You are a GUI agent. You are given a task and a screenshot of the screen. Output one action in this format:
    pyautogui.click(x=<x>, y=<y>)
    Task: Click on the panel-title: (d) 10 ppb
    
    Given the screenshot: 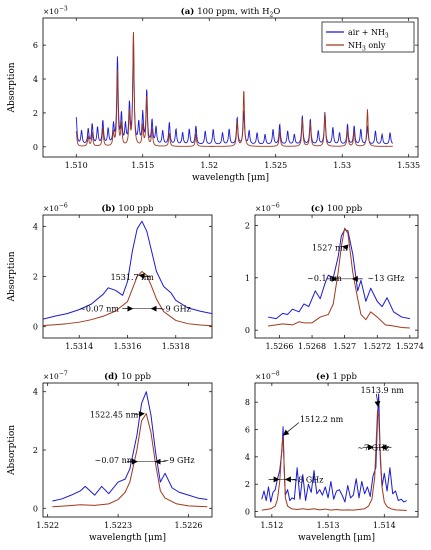 What is the action you would take?
    pyautogui.click(x=127, y=376)
    